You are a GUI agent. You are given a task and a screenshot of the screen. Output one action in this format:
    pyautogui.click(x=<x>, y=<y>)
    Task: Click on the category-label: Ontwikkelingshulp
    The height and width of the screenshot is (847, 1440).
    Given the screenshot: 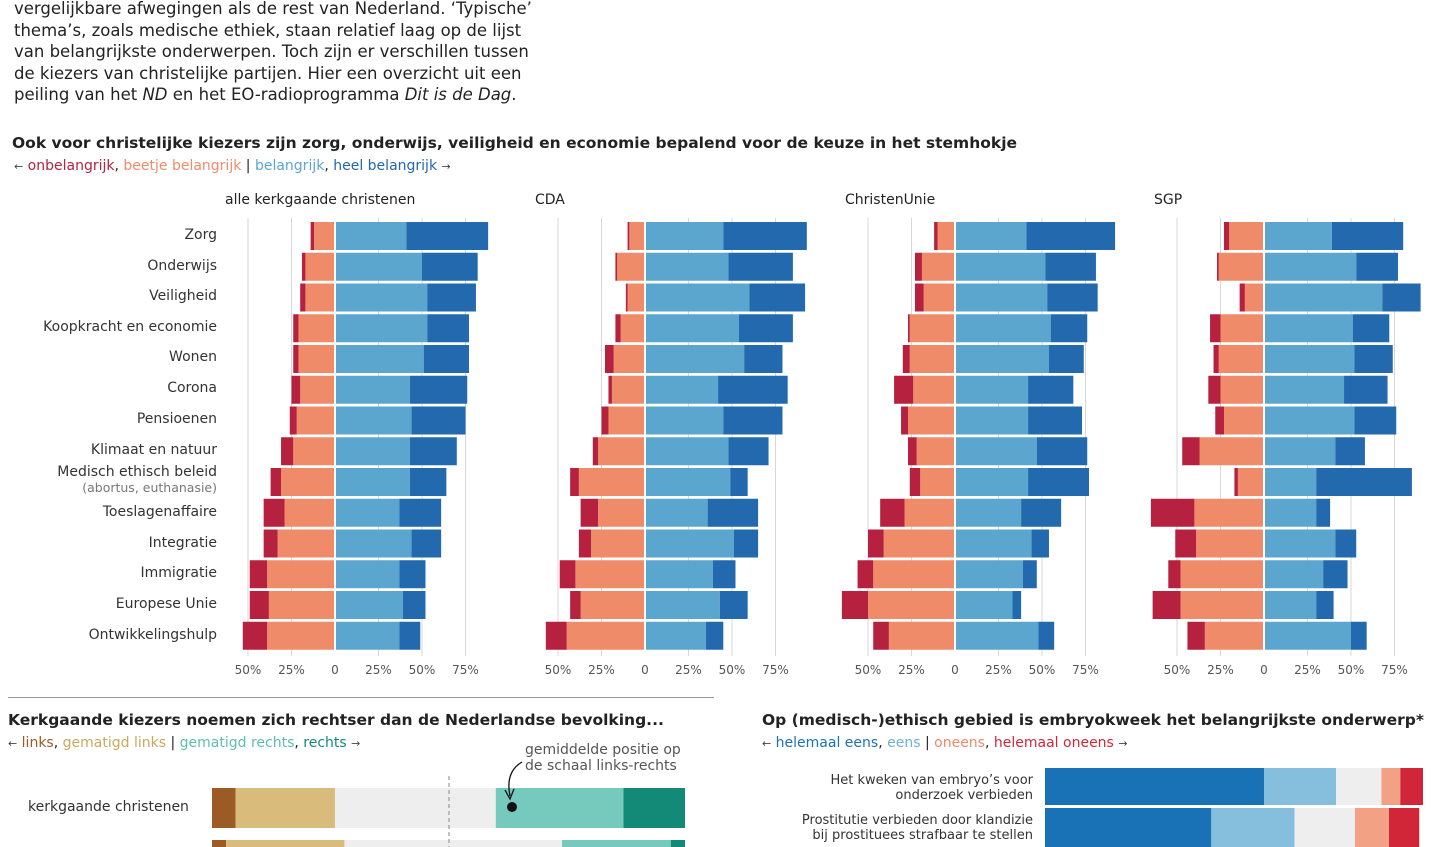 What is the action you would take?
    pyautogui.click(x=152, y=635)
    